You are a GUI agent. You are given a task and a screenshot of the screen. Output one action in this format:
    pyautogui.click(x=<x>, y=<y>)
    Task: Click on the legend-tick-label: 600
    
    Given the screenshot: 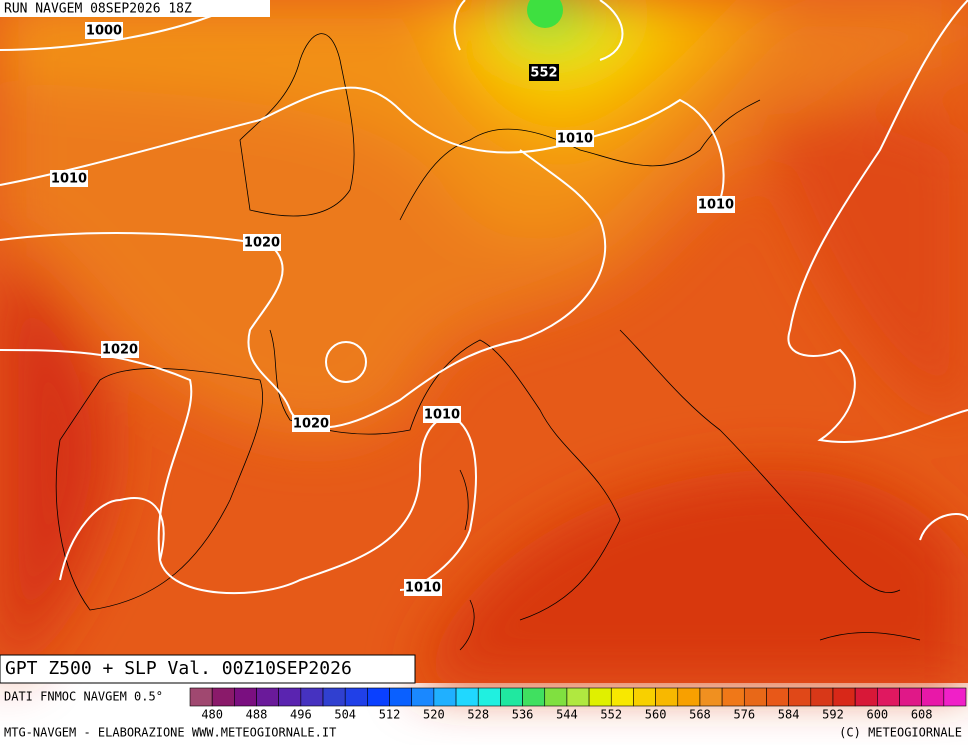 What is the action you would take?
    pyautogui.click(x=877, y=715)
    